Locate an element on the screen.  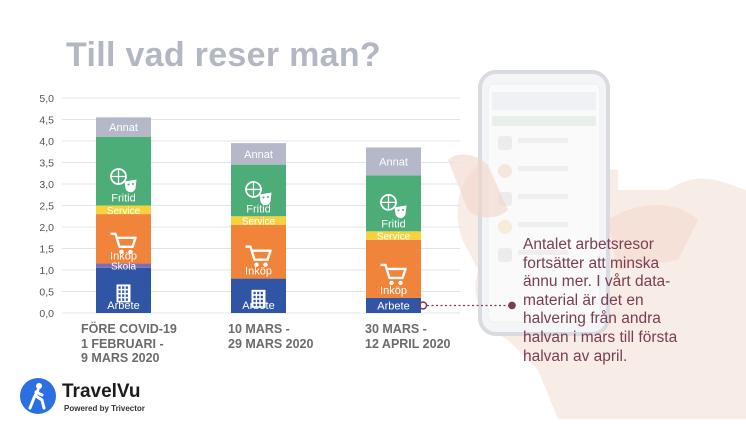
slide-title: Till vad reser man? is located at coordinates (223, 55).